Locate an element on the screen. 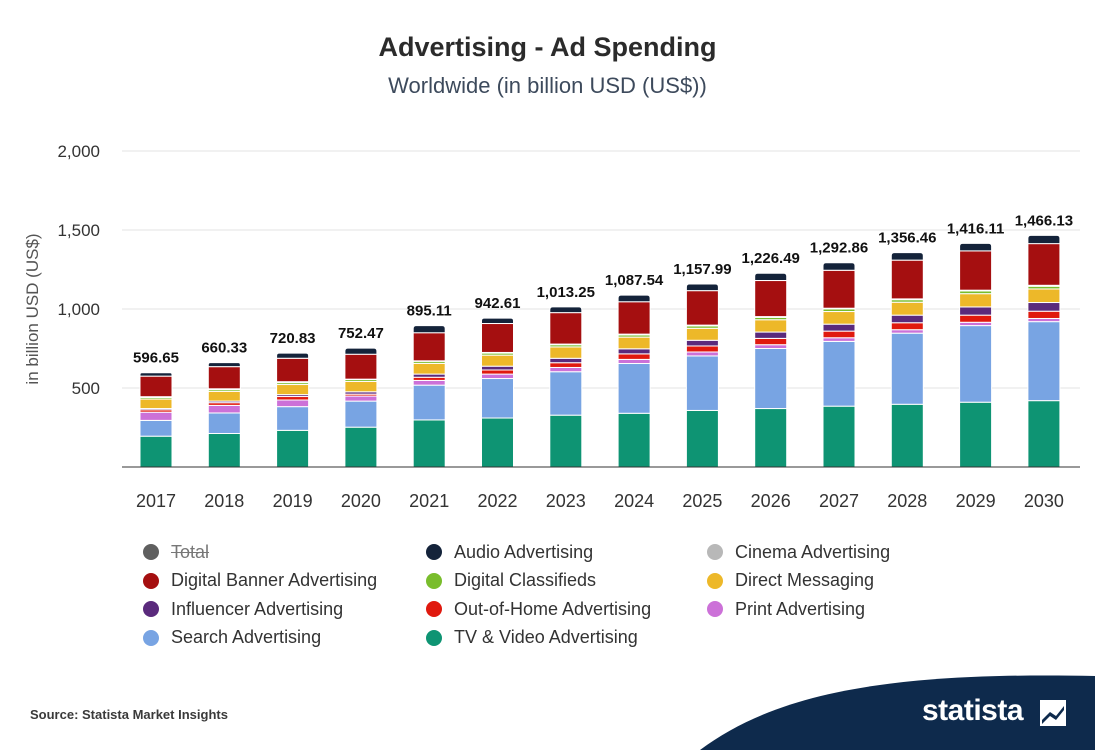 The image size is (1095, 750). x-tick-label: 2022 is located at coordinates (497, 501).